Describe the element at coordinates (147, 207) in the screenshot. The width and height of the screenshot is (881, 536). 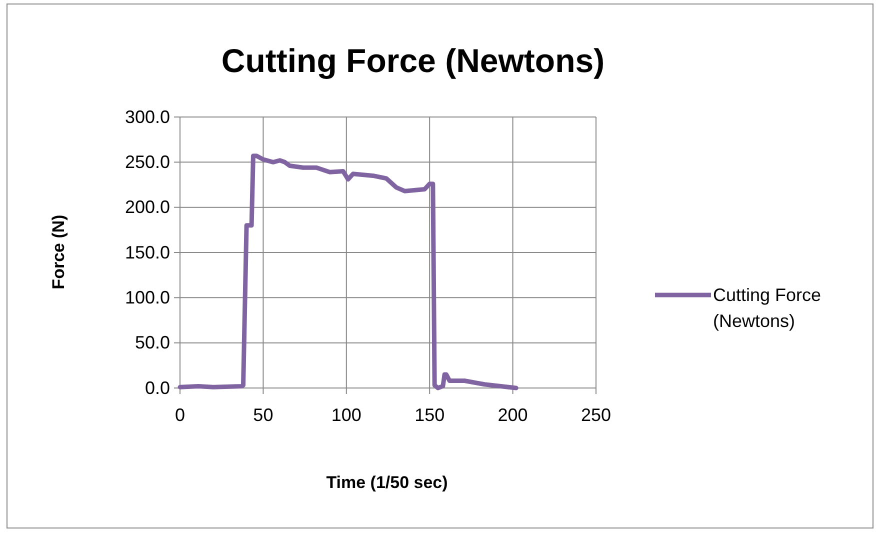
I see `y-tick-label: 200.0` at that location.